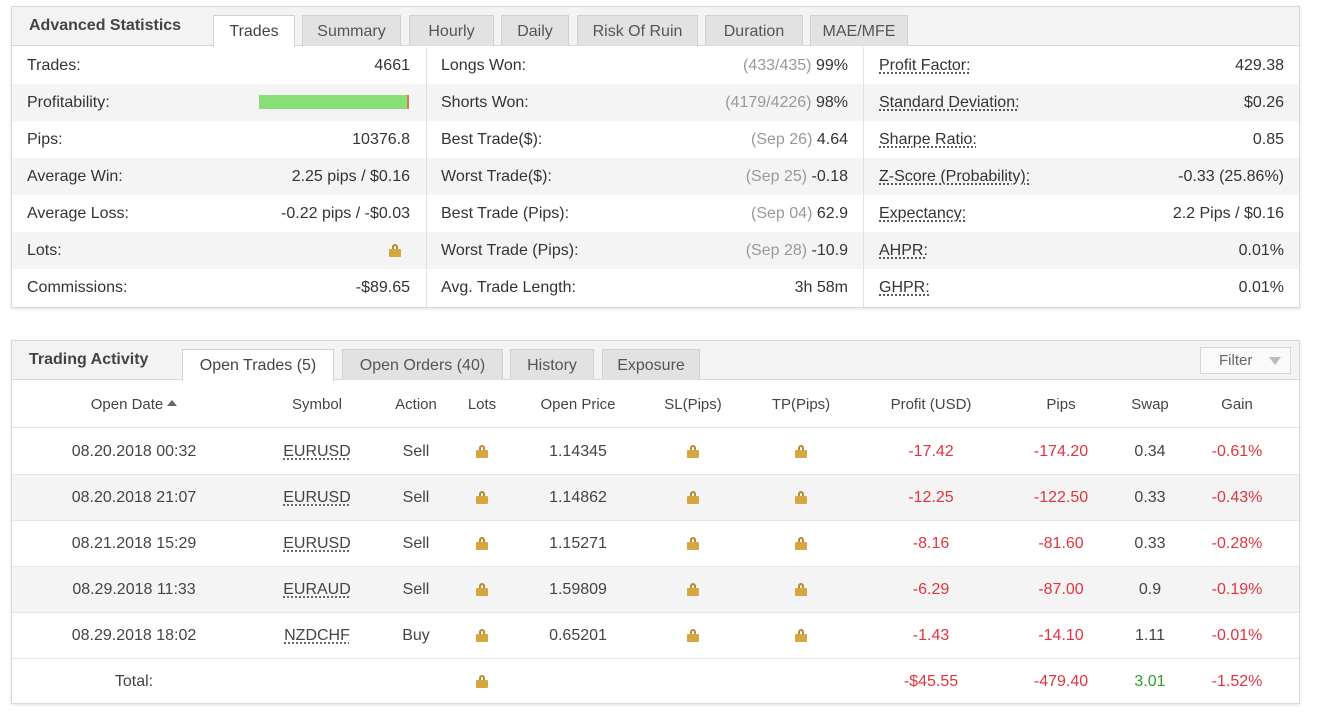 Image resolution: width=1317 pixels, height=717 pixels. Describe the element at coordinates (578, 589) in the screenshot. I see `cell-open-price: 1.59809` at that location.